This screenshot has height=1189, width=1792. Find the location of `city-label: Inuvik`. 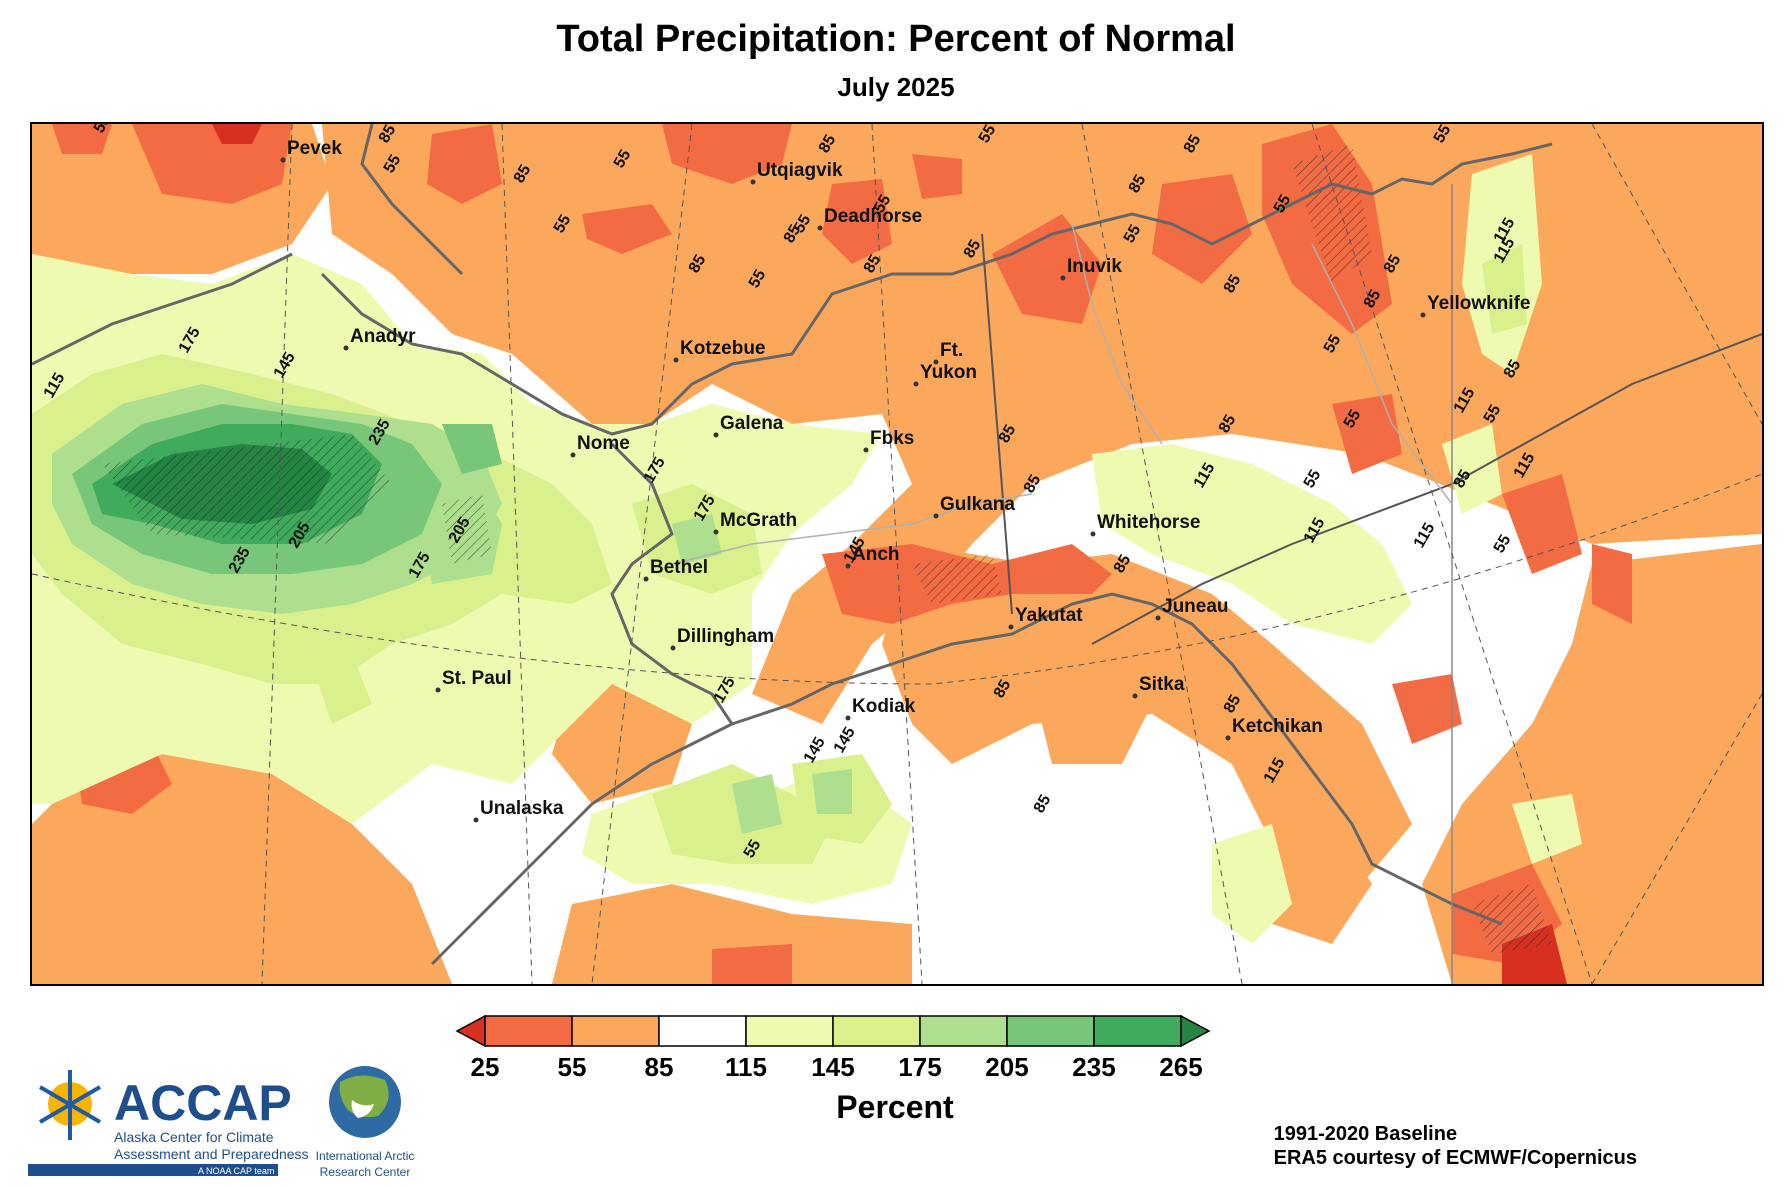

city-label: Inuvik is located at coordinates (1094, 266).